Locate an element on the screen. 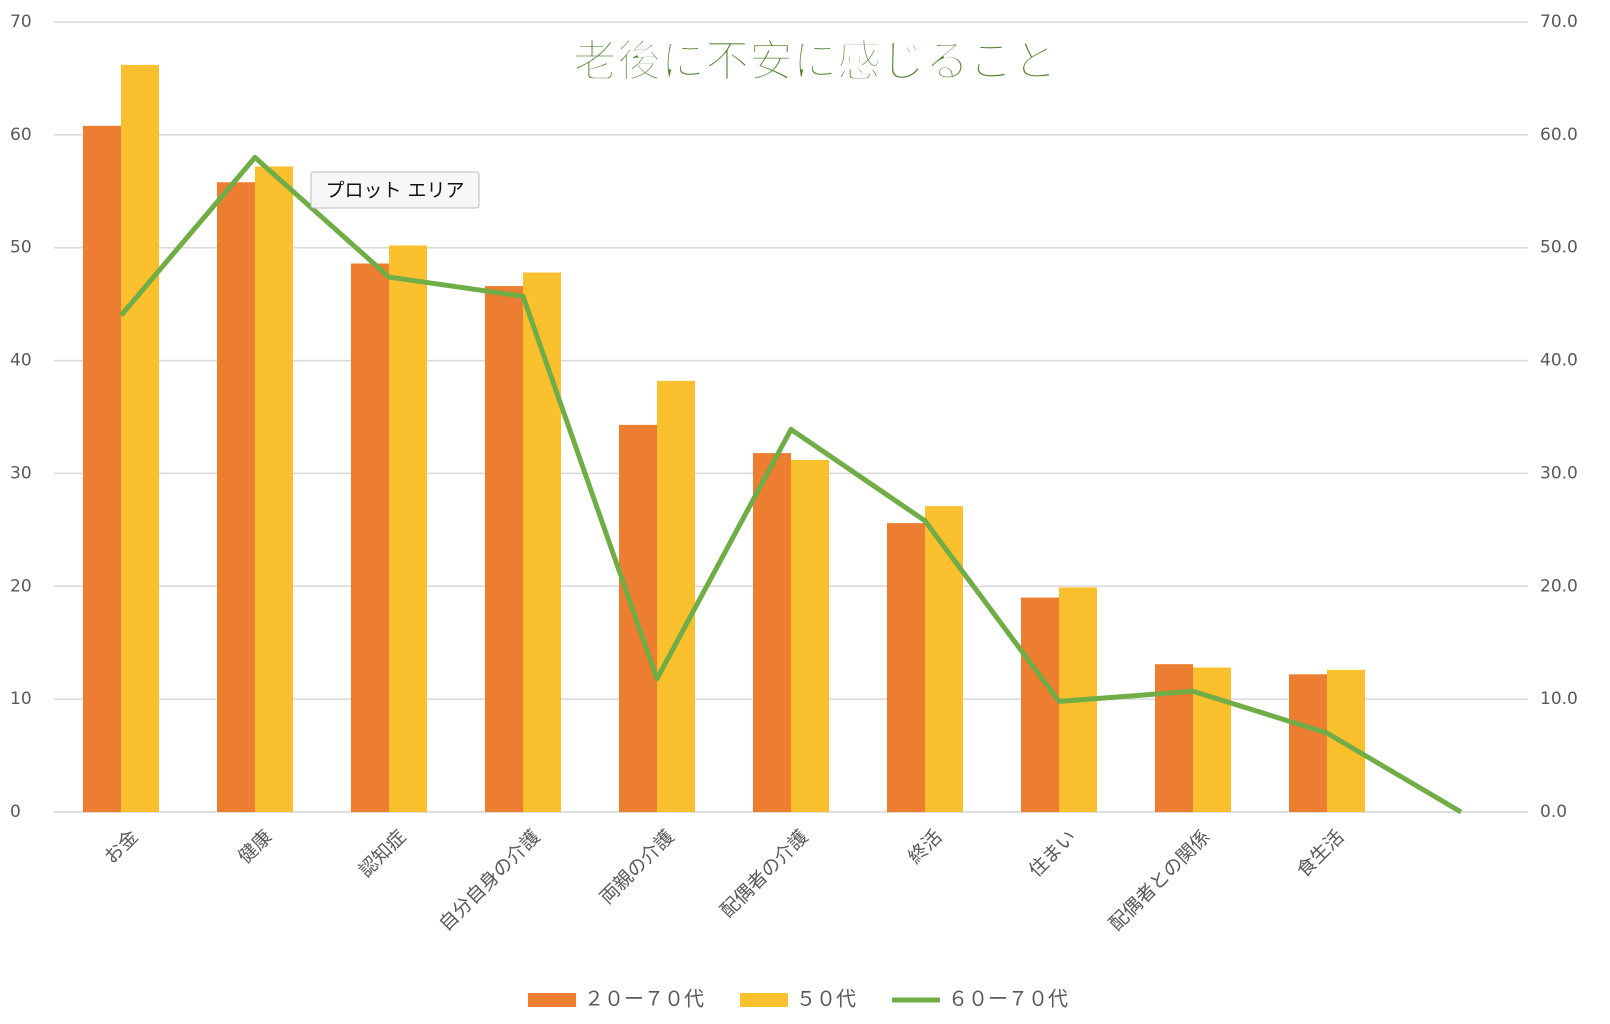 The width and height of the screenshot is (1610, 1024). x-tick-label: 終活 is located at coordinates (925, 847).